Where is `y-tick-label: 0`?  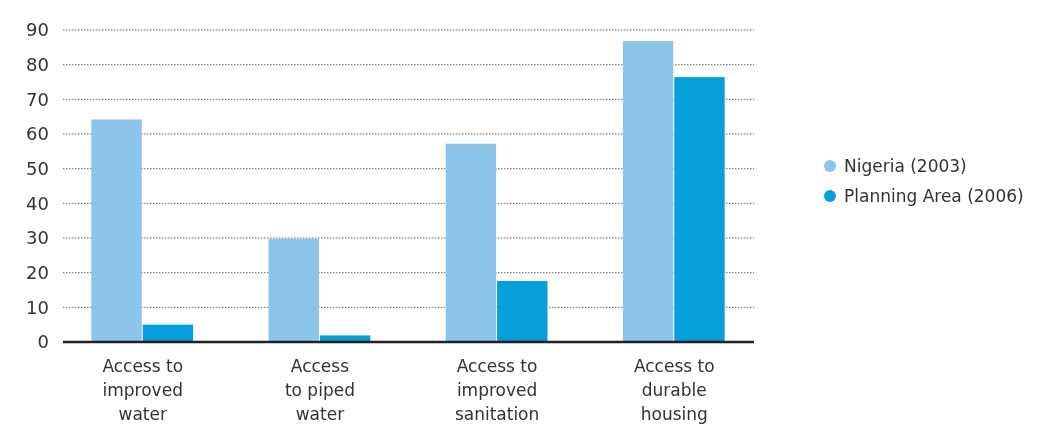 y-tick-label: 0 is located at coordinates (43, 342).